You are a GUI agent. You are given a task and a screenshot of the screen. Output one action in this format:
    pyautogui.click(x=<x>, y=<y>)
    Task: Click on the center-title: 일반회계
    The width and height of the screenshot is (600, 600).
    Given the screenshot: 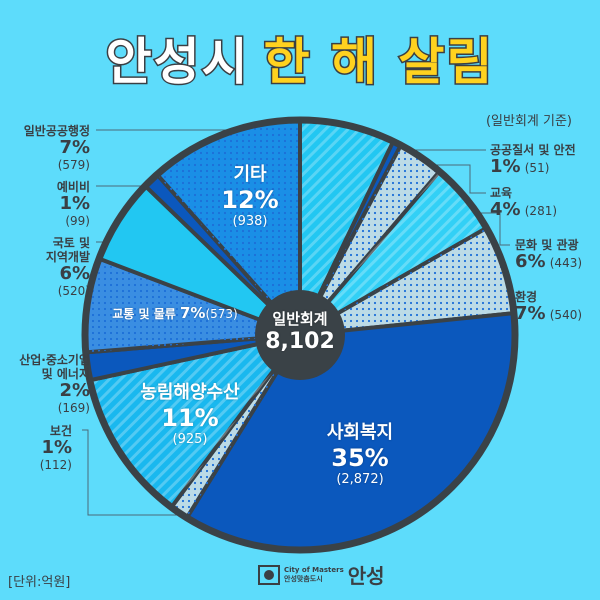 What is the action you would take?
    pyautogui.click(x=300, y=319)
    